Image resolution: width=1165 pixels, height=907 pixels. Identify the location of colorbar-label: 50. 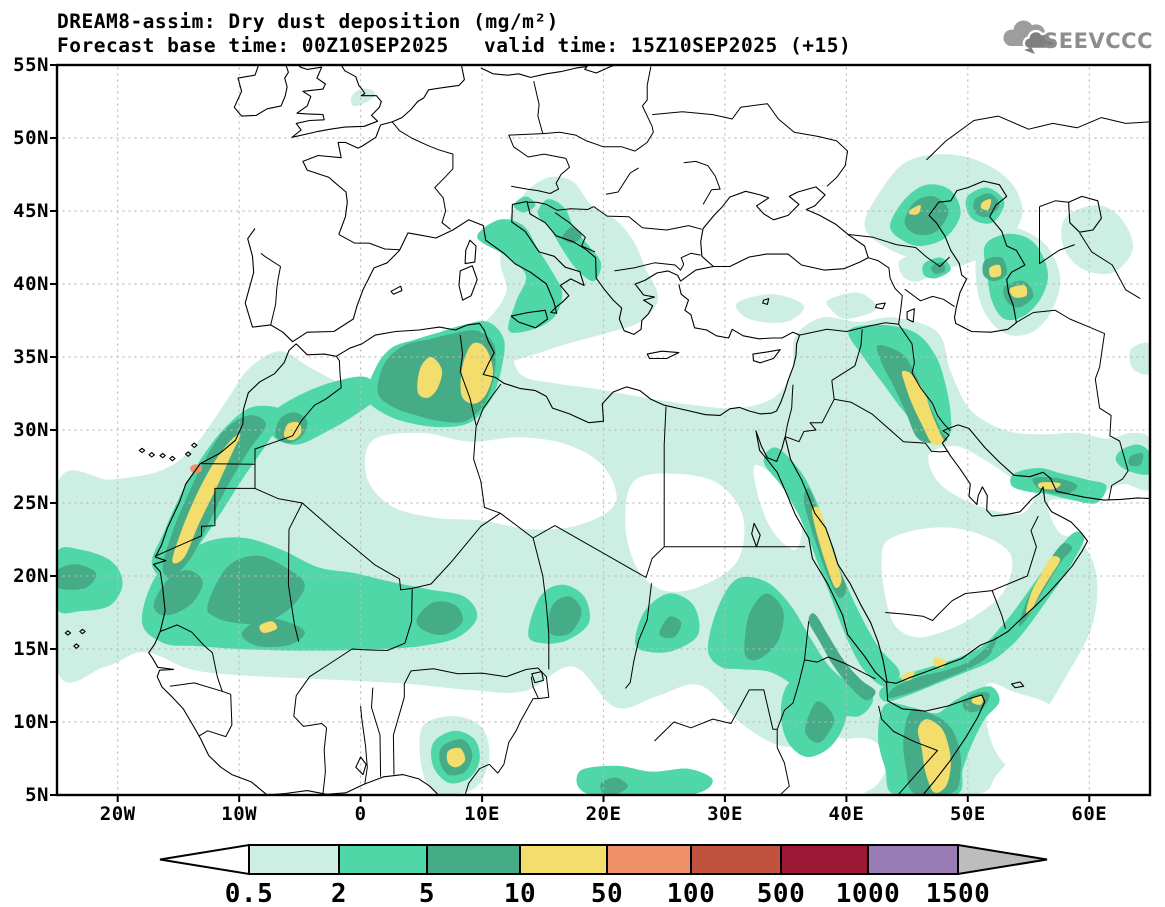
(607, 893).